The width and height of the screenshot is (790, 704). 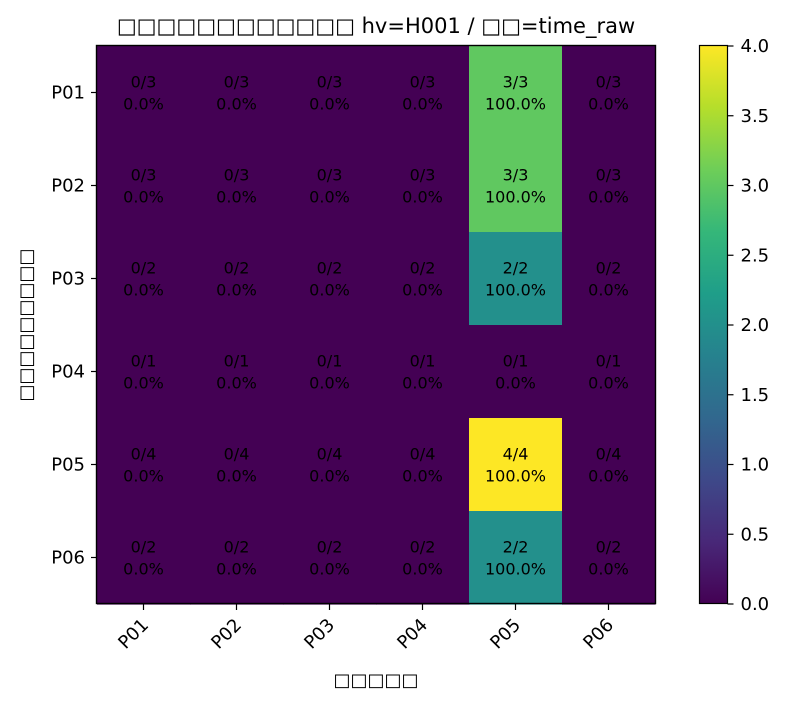 I want to click on colorbar-tick-label: 4.0, so click(x=755, y=46).